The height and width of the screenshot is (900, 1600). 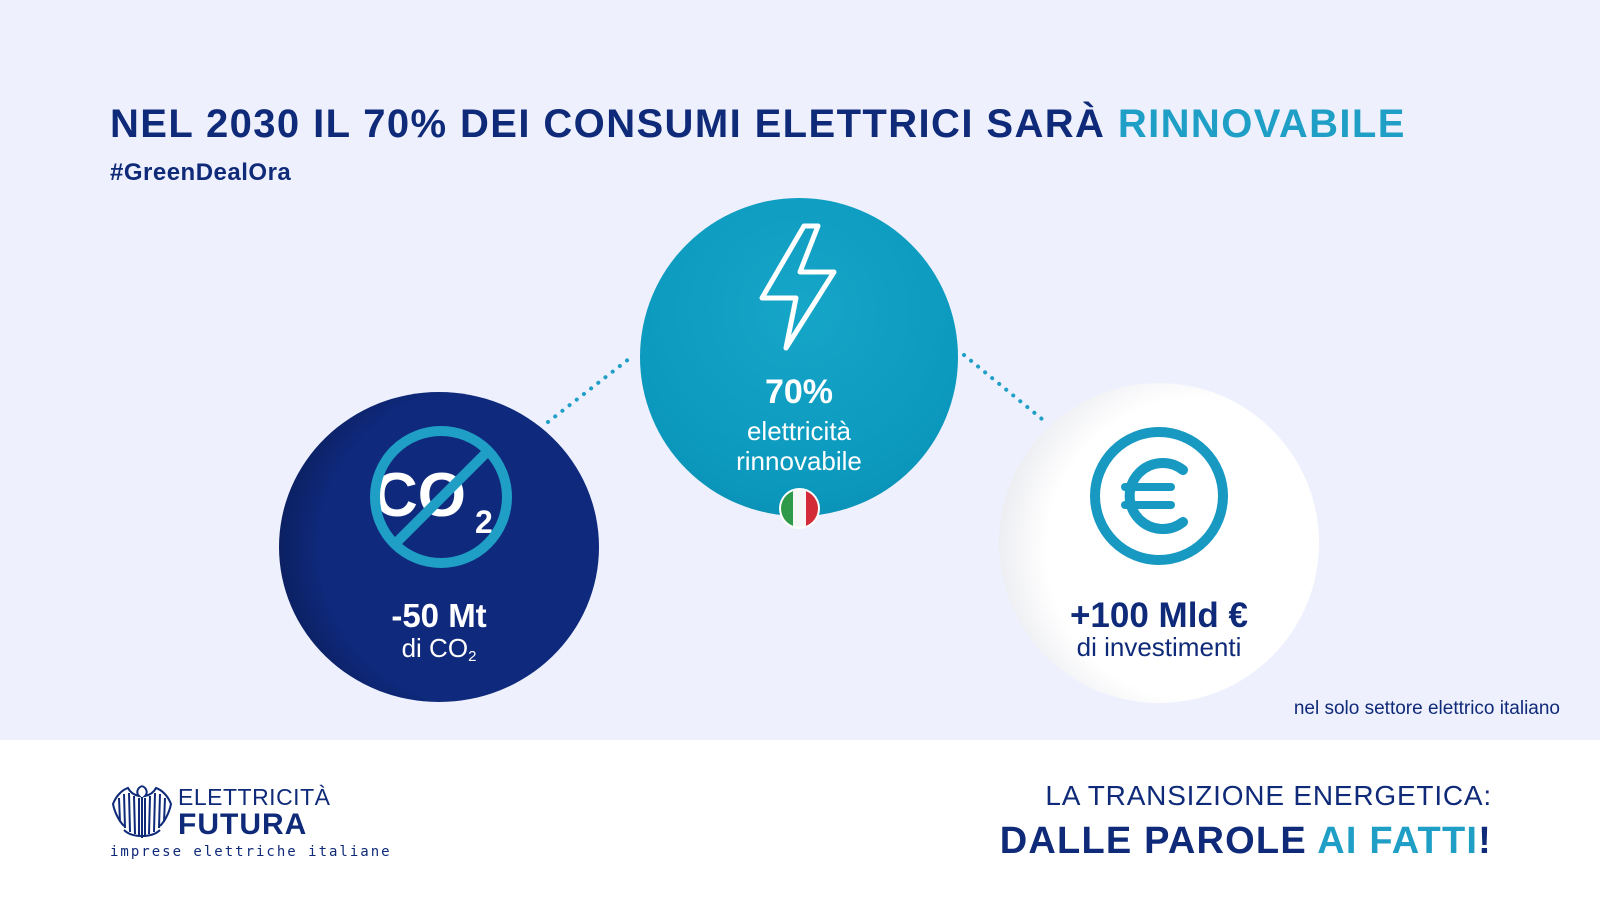 I want to click on connector-right, so click(x=1006, y=389).